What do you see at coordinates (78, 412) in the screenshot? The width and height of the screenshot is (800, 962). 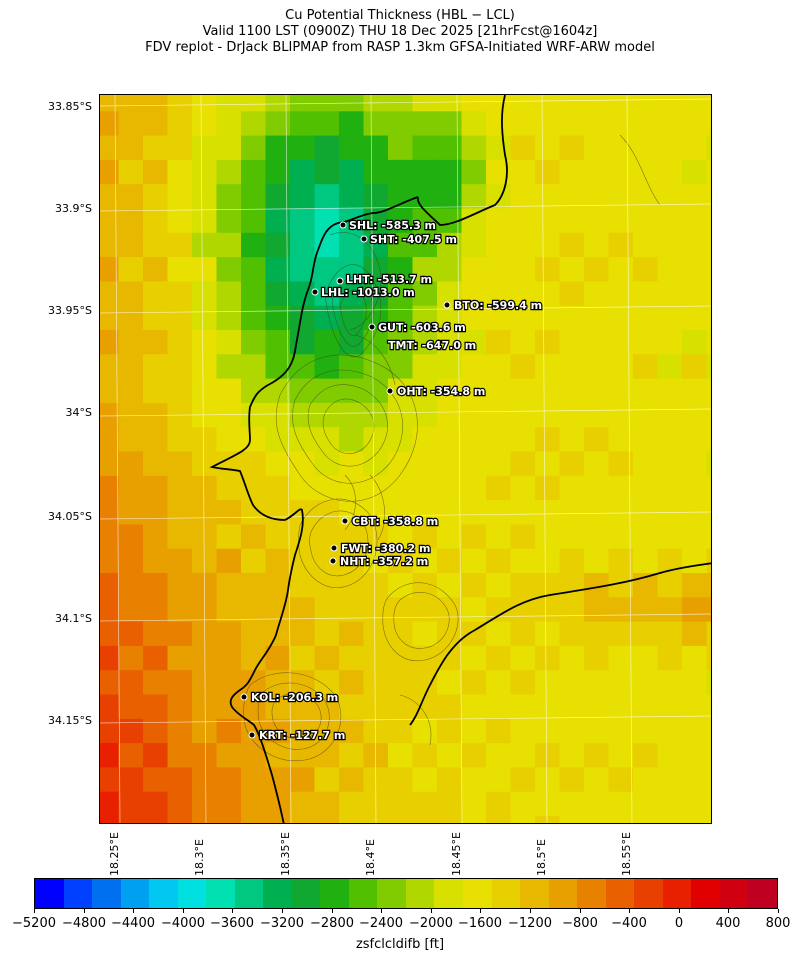 I see `lat-label: 34°S` at bounding box center [78, 412].